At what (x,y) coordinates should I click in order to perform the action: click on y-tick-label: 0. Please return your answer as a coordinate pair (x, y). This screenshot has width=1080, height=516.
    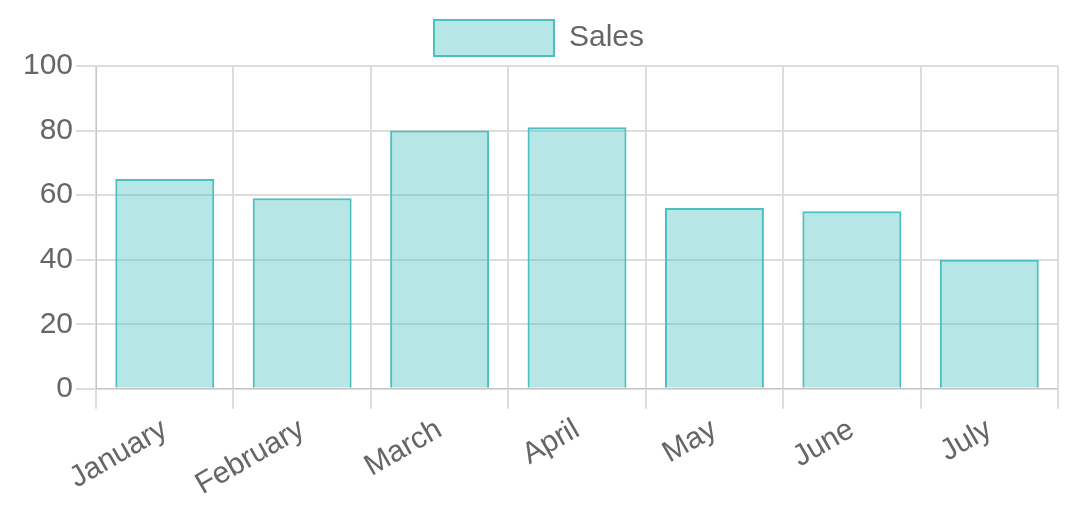
    Looking at the image, I should click on (65, 387).